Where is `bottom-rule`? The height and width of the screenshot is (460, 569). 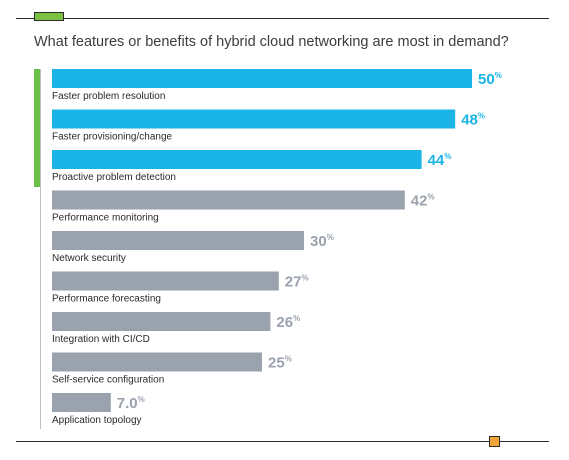 bottom-rule is located at coordinates (282, 441).